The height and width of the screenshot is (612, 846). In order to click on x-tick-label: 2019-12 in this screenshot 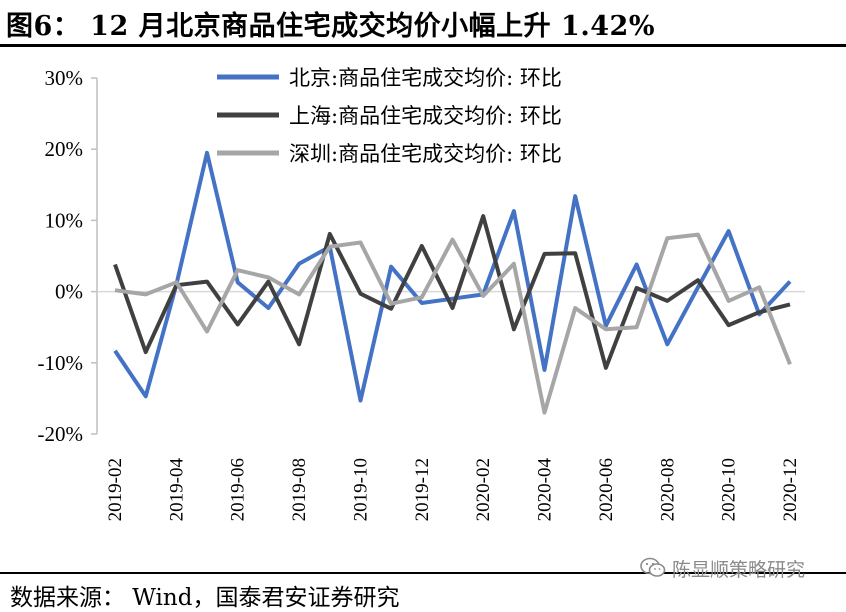, I will do `click(422, 489)`.